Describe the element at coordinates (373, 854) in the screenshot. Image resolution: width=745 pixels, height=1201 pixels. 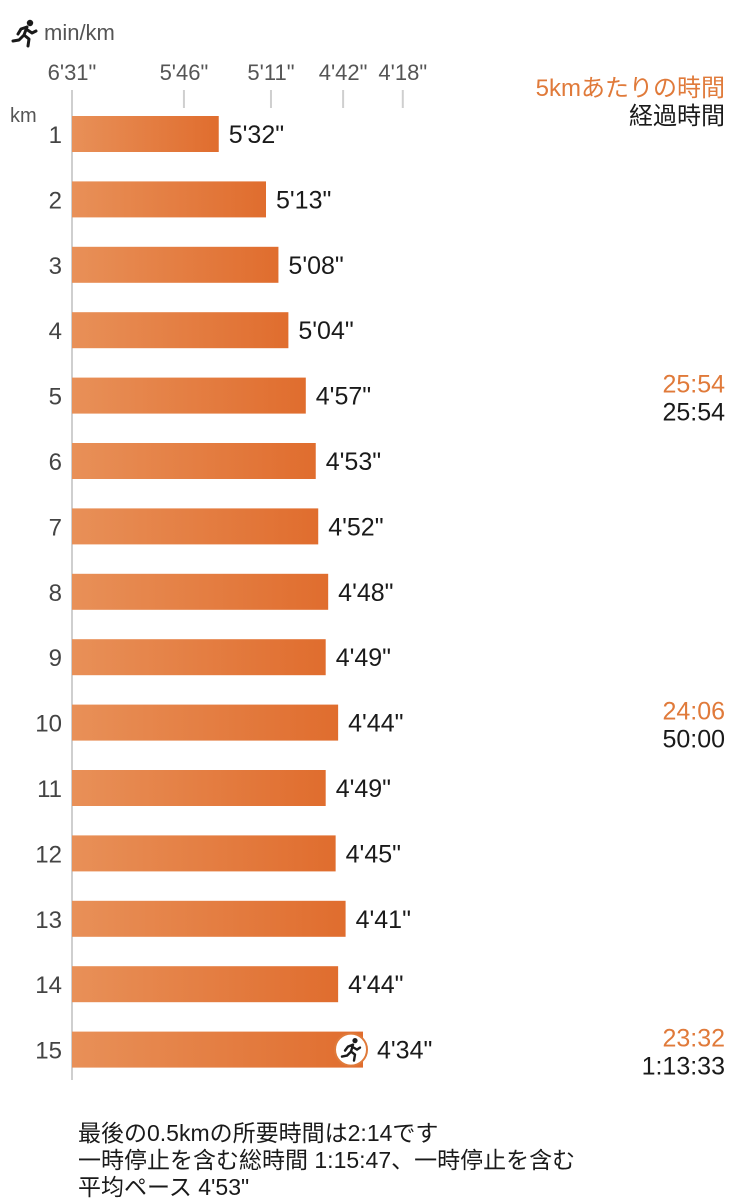
I see `pace-value-label: 4'45"` at that location.